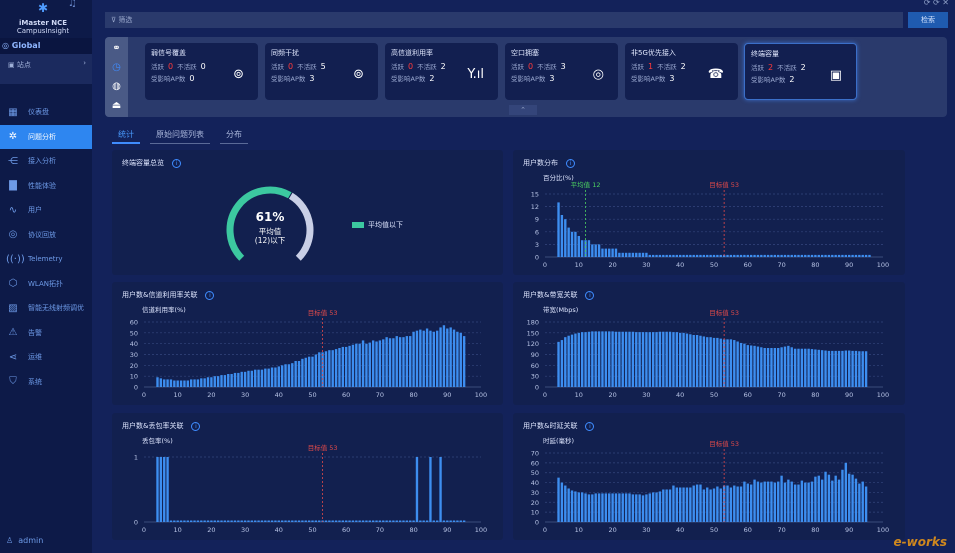  What do you see at coordinates (126, 136) in the screenshot?
I see `tab-0: 统计` at bounding box center [126, 136].